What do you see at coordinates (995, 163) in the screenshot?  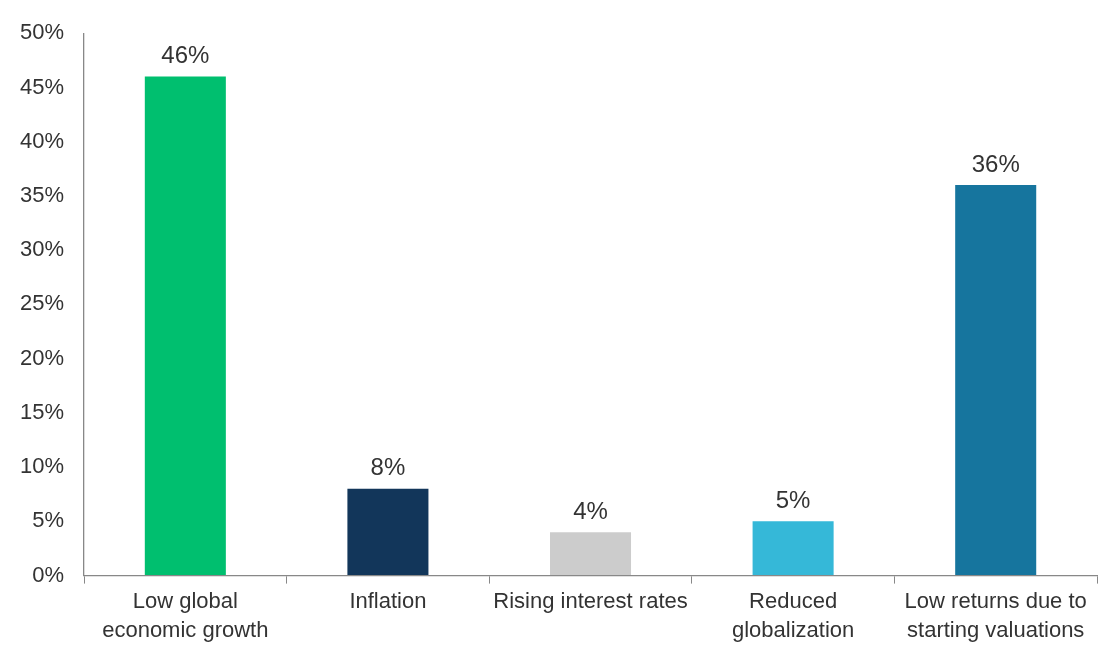 I see `data-label: 36%` at bounding box center [995, 163].